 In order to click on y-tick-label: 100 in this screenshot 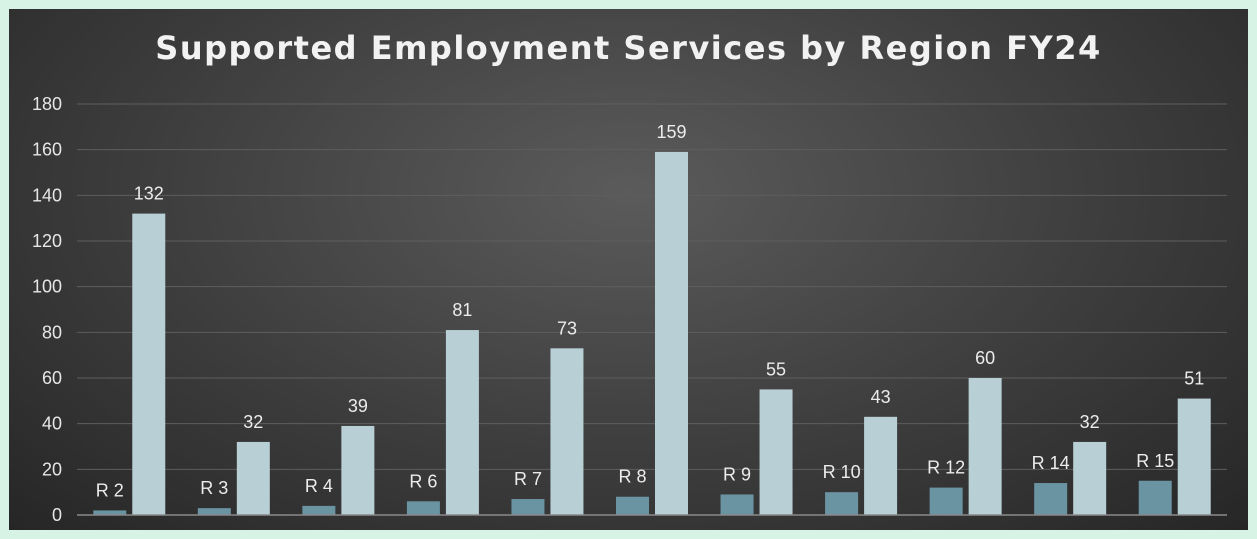, I will do `click(47, 287)`.